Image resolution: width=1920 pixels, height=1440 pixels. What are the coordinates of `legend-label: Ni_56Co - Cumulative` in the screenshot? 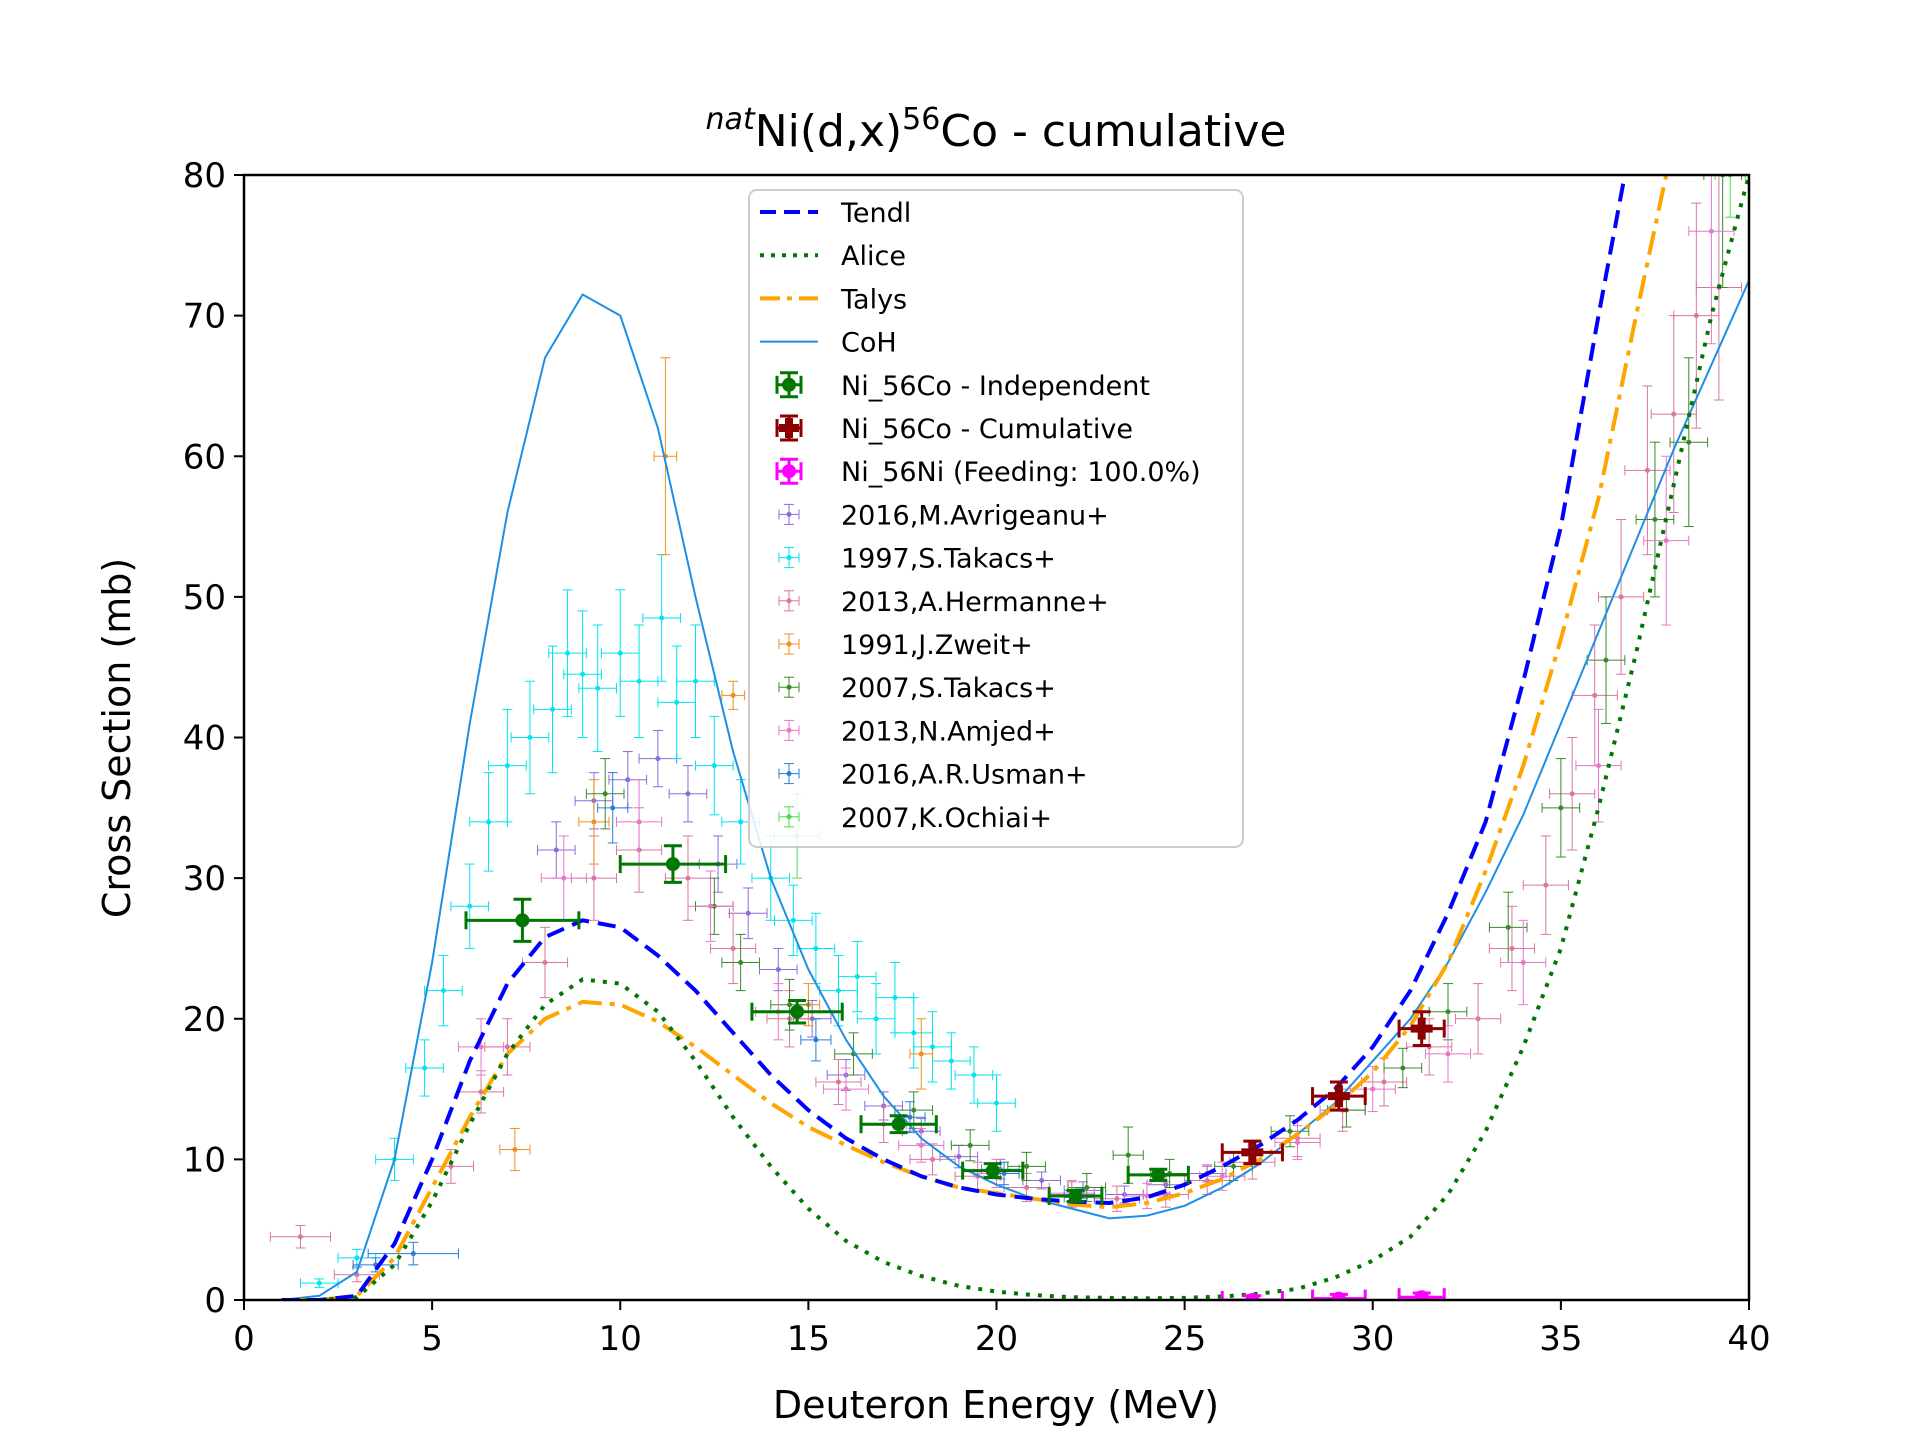 It's located at (987, 429).